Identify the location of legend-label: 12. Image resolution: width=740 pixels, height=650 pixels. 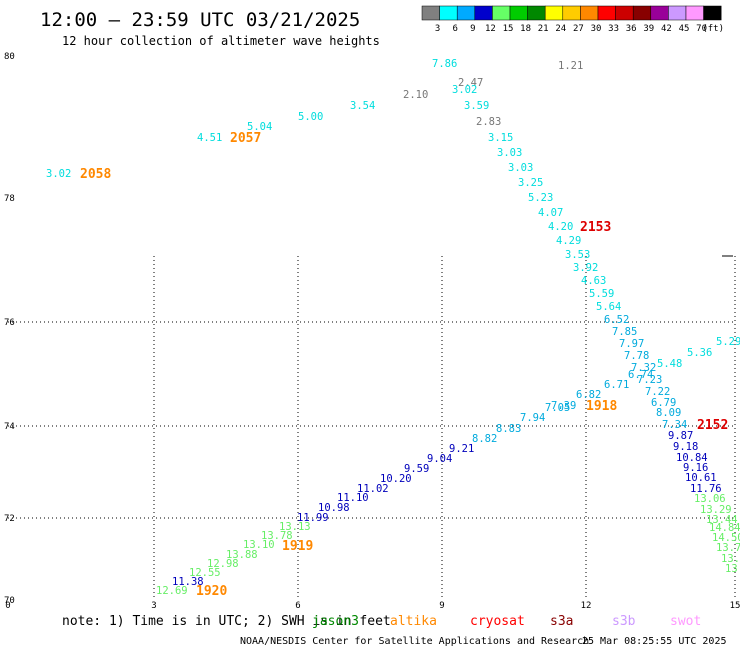
(490, 29).